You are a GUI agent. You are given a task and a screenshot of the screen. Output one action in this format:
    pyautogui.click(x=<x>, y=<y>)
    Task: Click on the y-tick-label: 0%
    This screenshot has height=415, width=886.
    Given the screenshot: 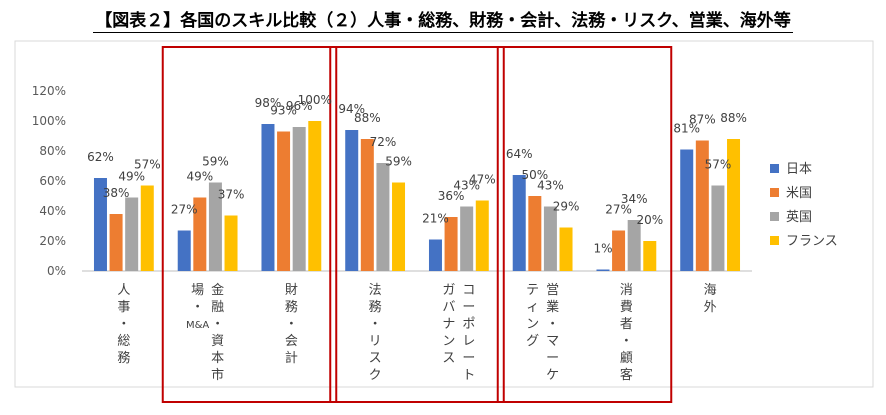 What is the action you would take?
    pyautogui.click(x=56, y=271)
    